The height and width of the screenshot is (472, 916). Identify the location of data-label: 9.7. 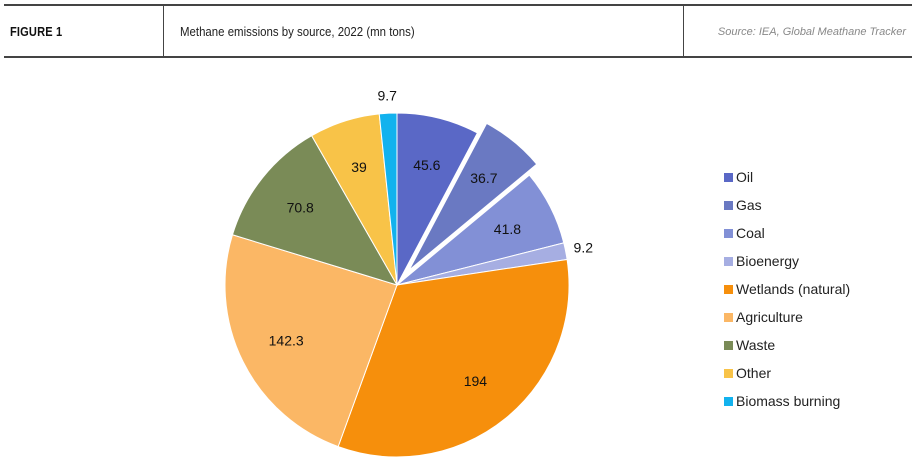
(387, 95).